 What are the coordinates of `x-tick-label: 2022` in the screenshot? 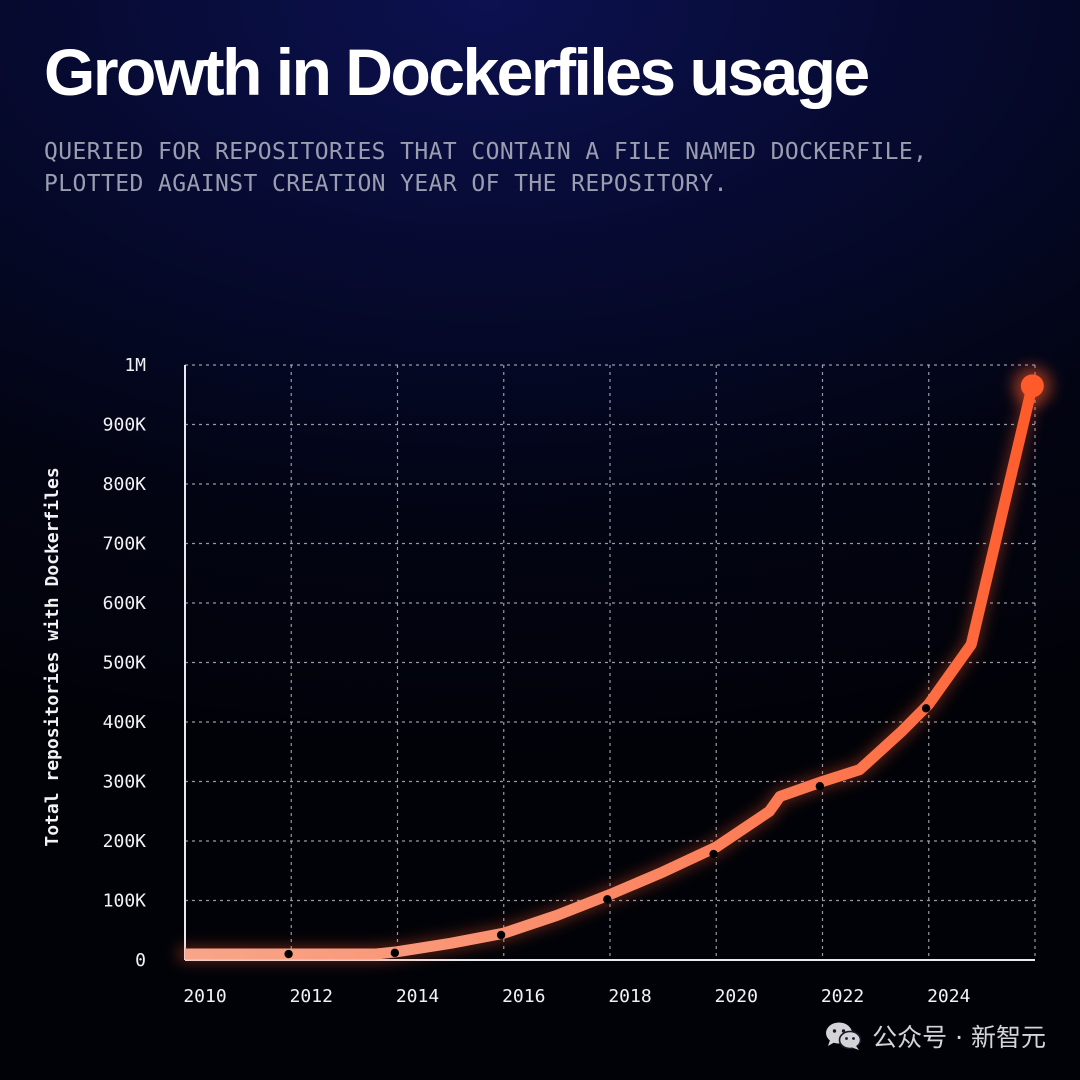 It's located at (842, 996).